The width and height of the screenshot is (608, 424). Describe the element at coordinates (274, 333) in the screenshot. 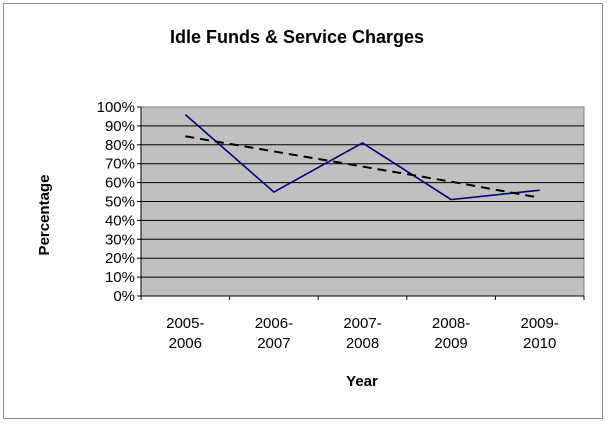

I see `x-tick-label: 2006- 2007` at that location.